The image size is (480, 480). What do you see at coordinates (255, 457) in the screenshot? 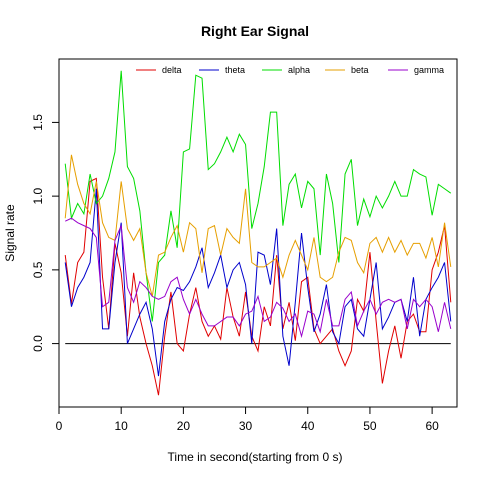
I see `x-axis-label: Time in second(starting from 0 s)` at bounding box center [255, 457].